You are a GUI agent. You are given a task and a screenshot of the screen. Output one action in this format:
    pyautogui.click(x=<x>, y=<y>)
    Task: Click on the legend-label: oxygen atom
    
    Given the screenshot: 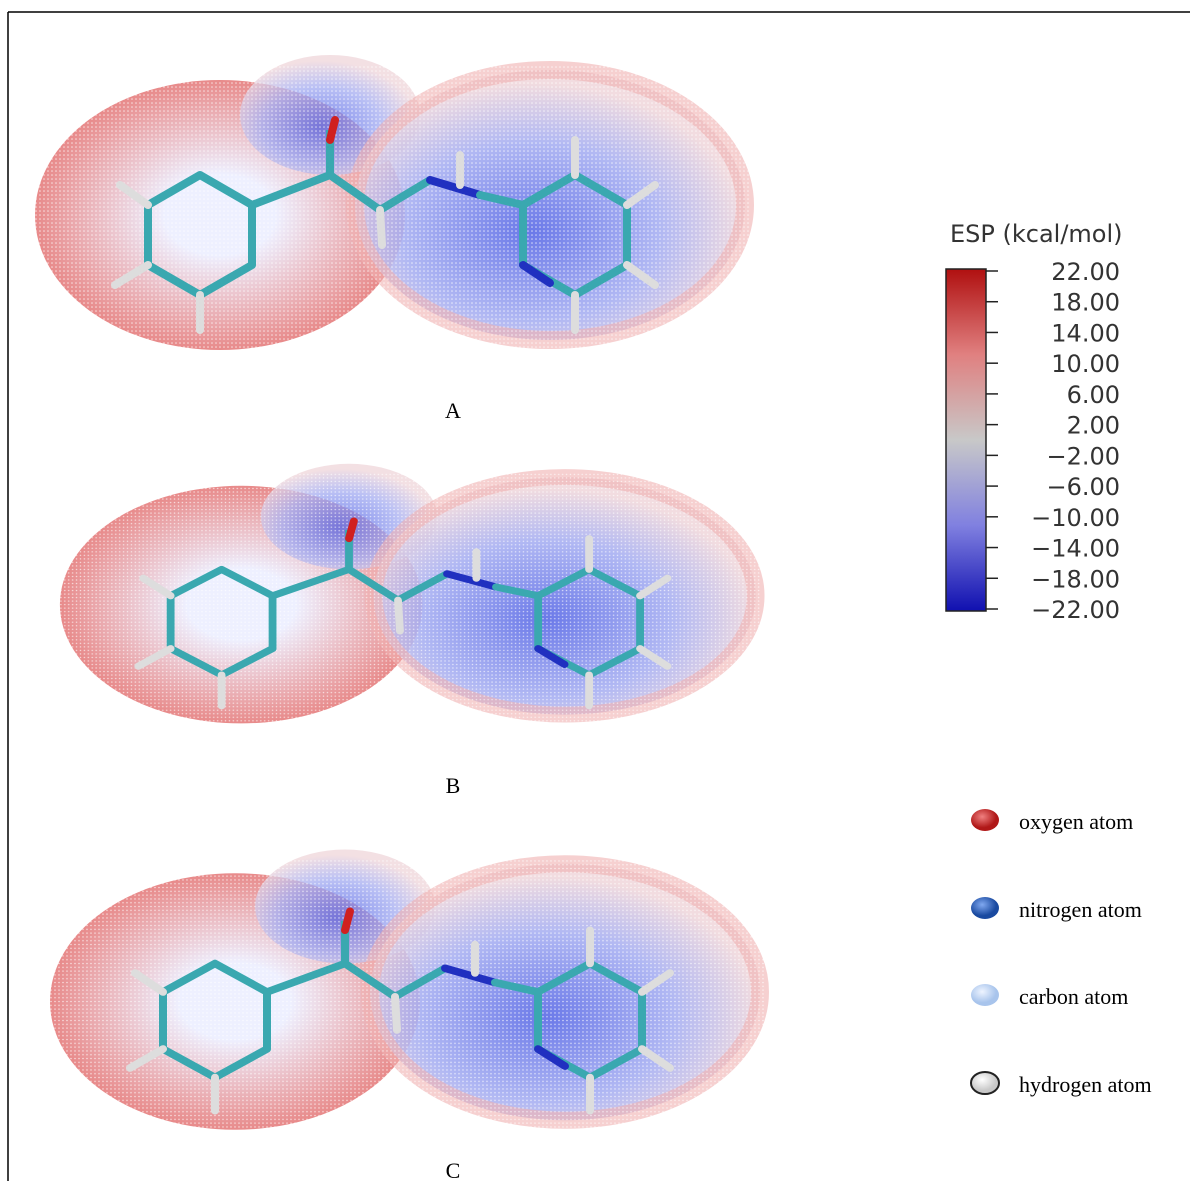 What is the action you would take?
    pyautogui.click(x=1076, y=821)
    